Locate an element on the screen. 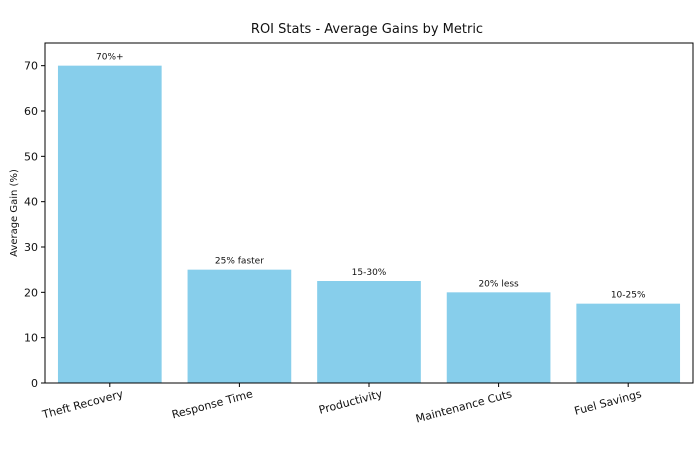 This screenshot has width=700, height=450. y-tick-label: 50 is located at coordinates (31, 156).